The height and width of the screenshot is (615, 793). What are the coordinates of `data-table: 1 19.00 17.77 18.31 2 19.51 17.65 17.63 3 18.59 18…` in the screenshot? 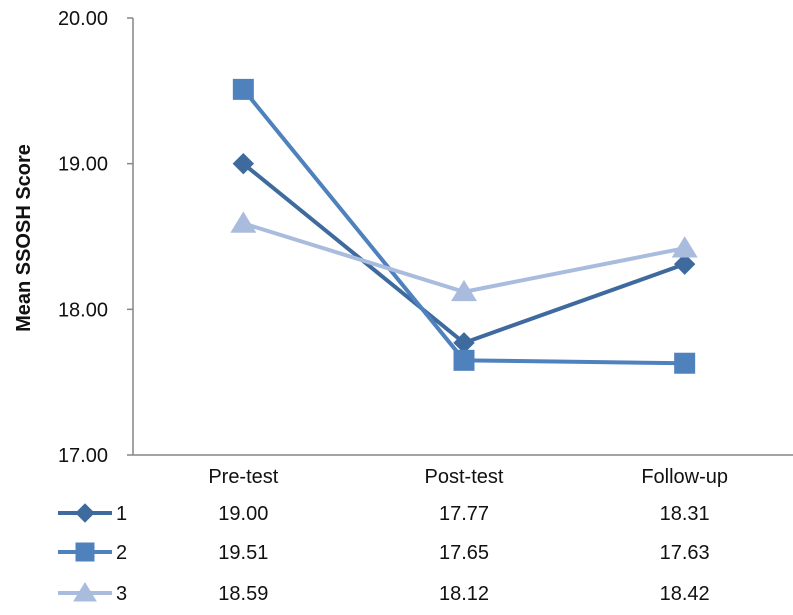 It's located at (384, 554).